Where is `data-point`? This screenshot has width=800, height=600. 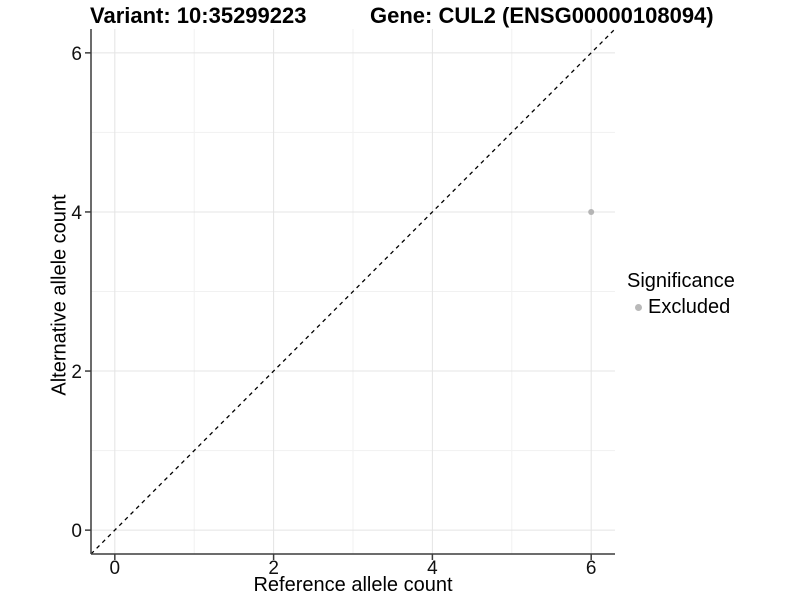
data-point is located at coordinates (591, 211).